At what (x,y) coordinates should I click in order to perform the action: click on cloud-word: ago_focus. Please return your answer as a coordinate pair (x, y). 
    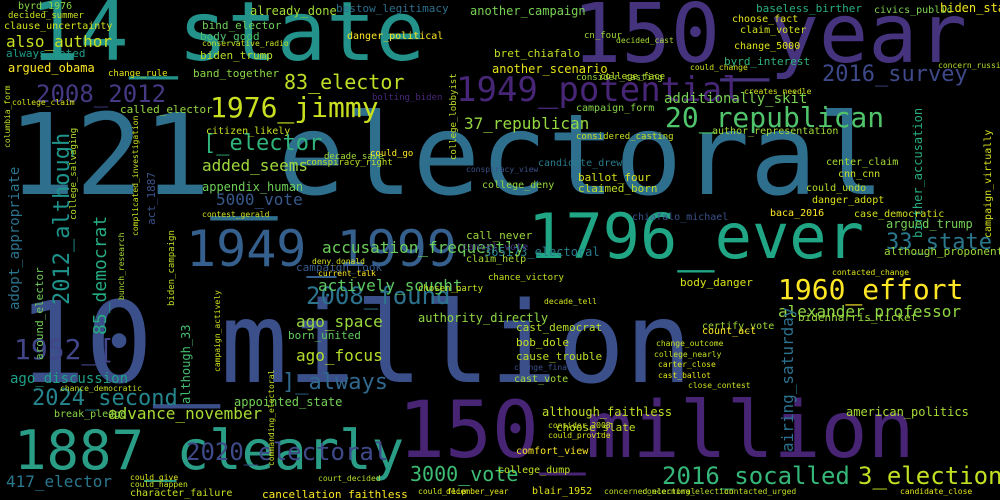
    Looking at the image, I should click on (339, 355).